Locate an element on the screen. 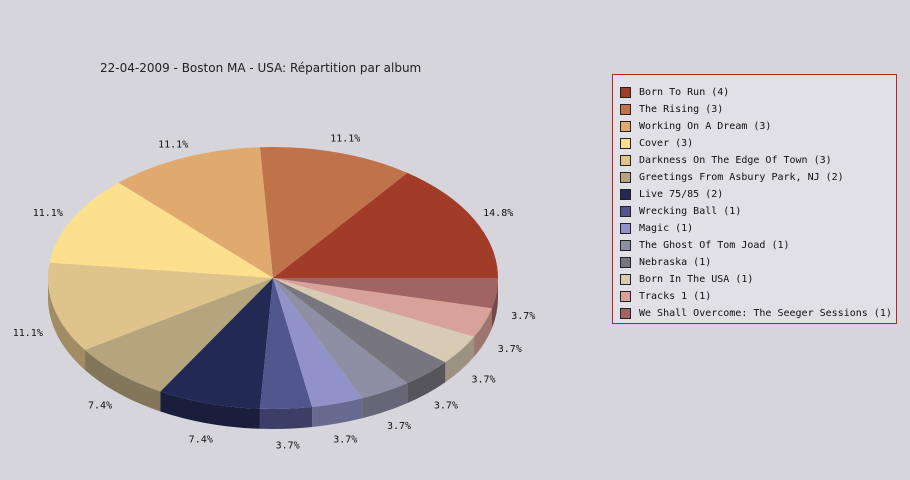 The width and height of the screenshot is (910, 480). slice-percent-label: 14.8% is located at coordinates (498, 213).